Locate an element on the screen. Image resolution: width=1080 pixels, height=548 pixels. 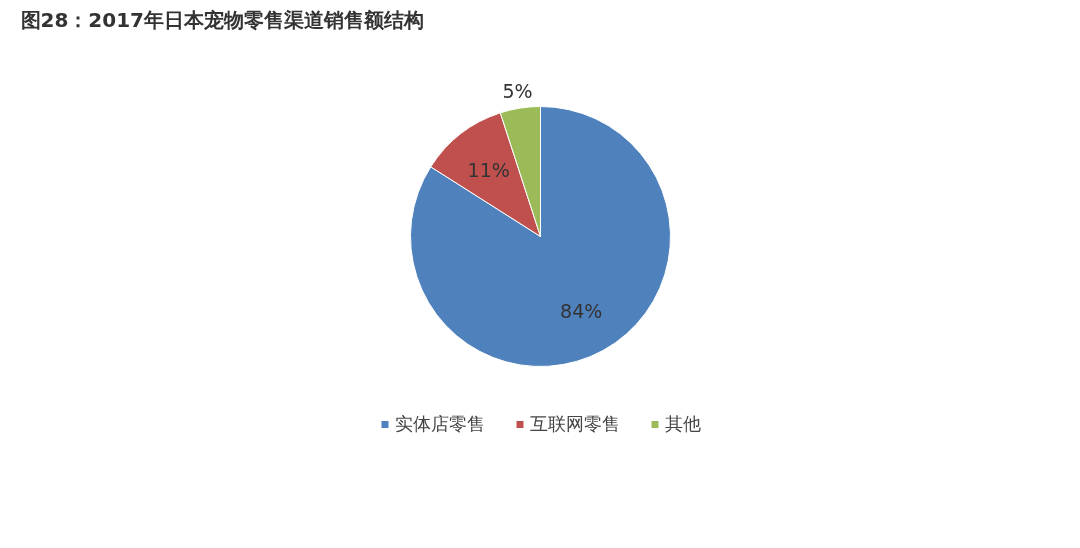
legend-label: 其他 is located at coordinates (682, 424).